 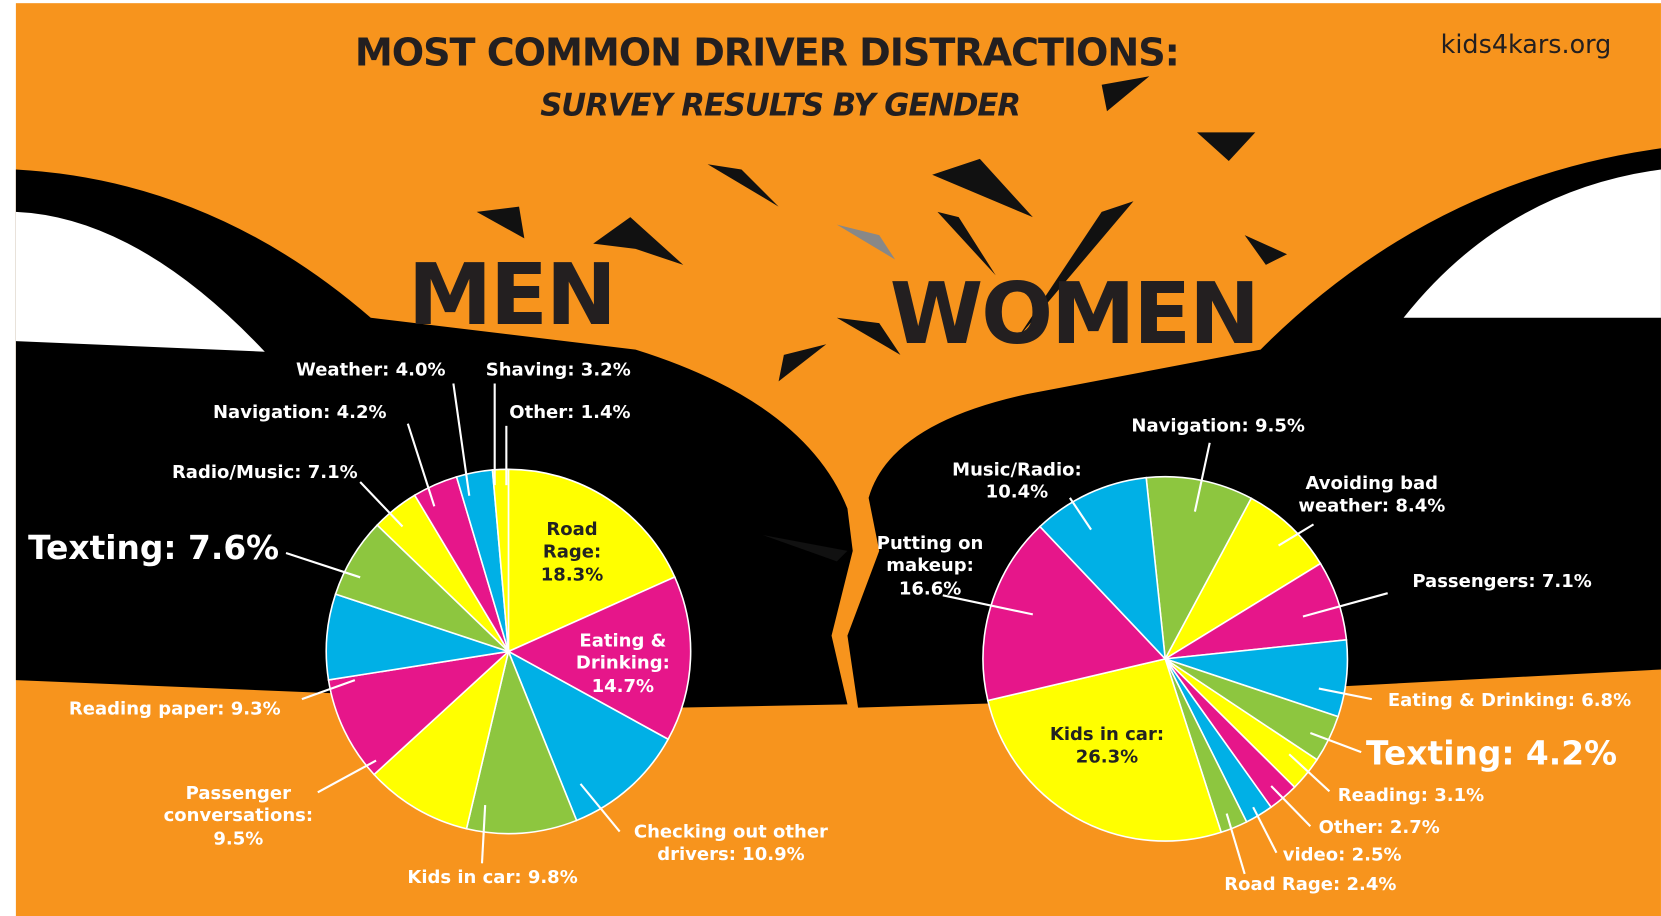 I want to click on slice-label: Kids in car: 9.8%, so click(x=492, y=877).